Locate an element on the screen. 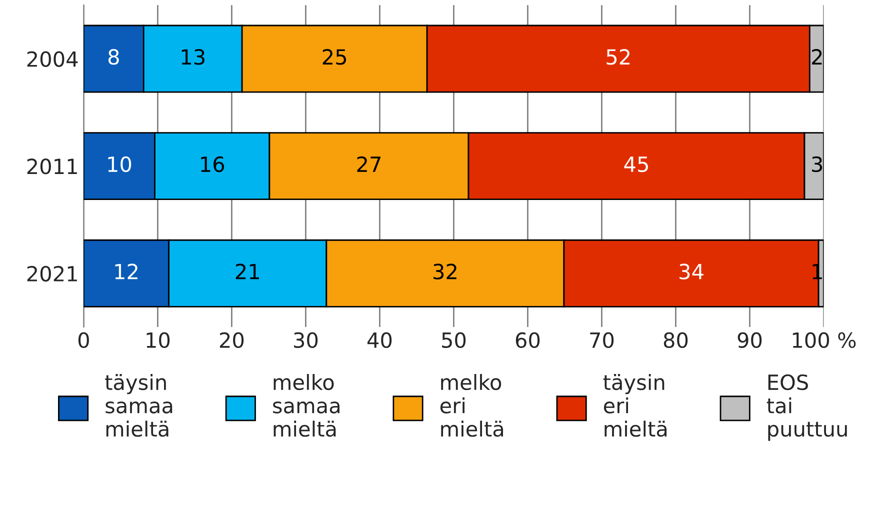  data-label: 10 is located at coordinates (120, 164).